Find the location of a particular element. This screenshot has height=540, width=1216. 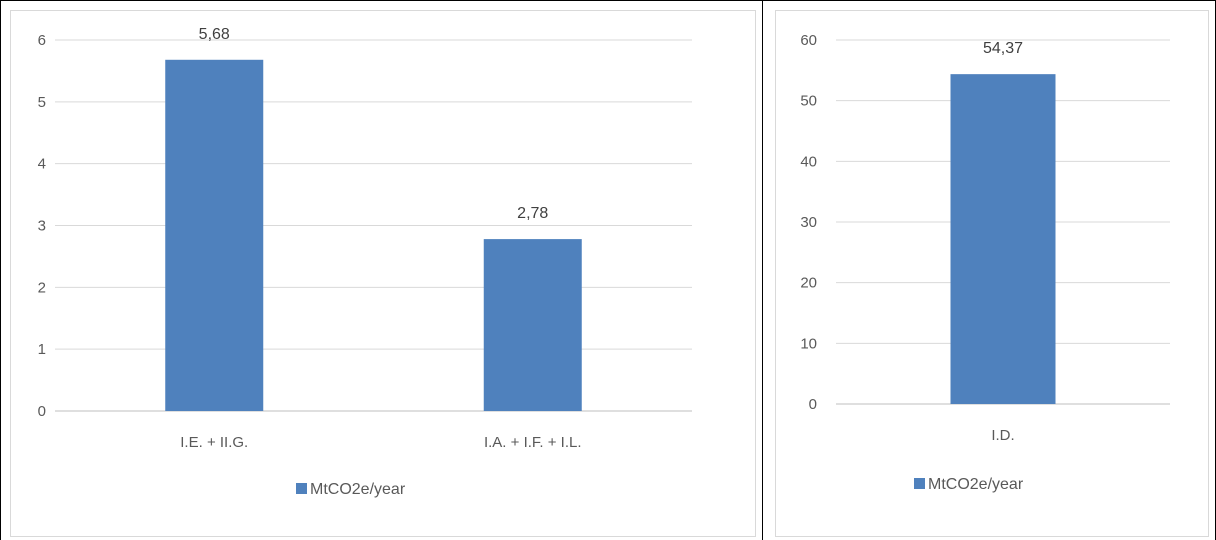

data-label: 5,68 is located at coordinates (214, 34).